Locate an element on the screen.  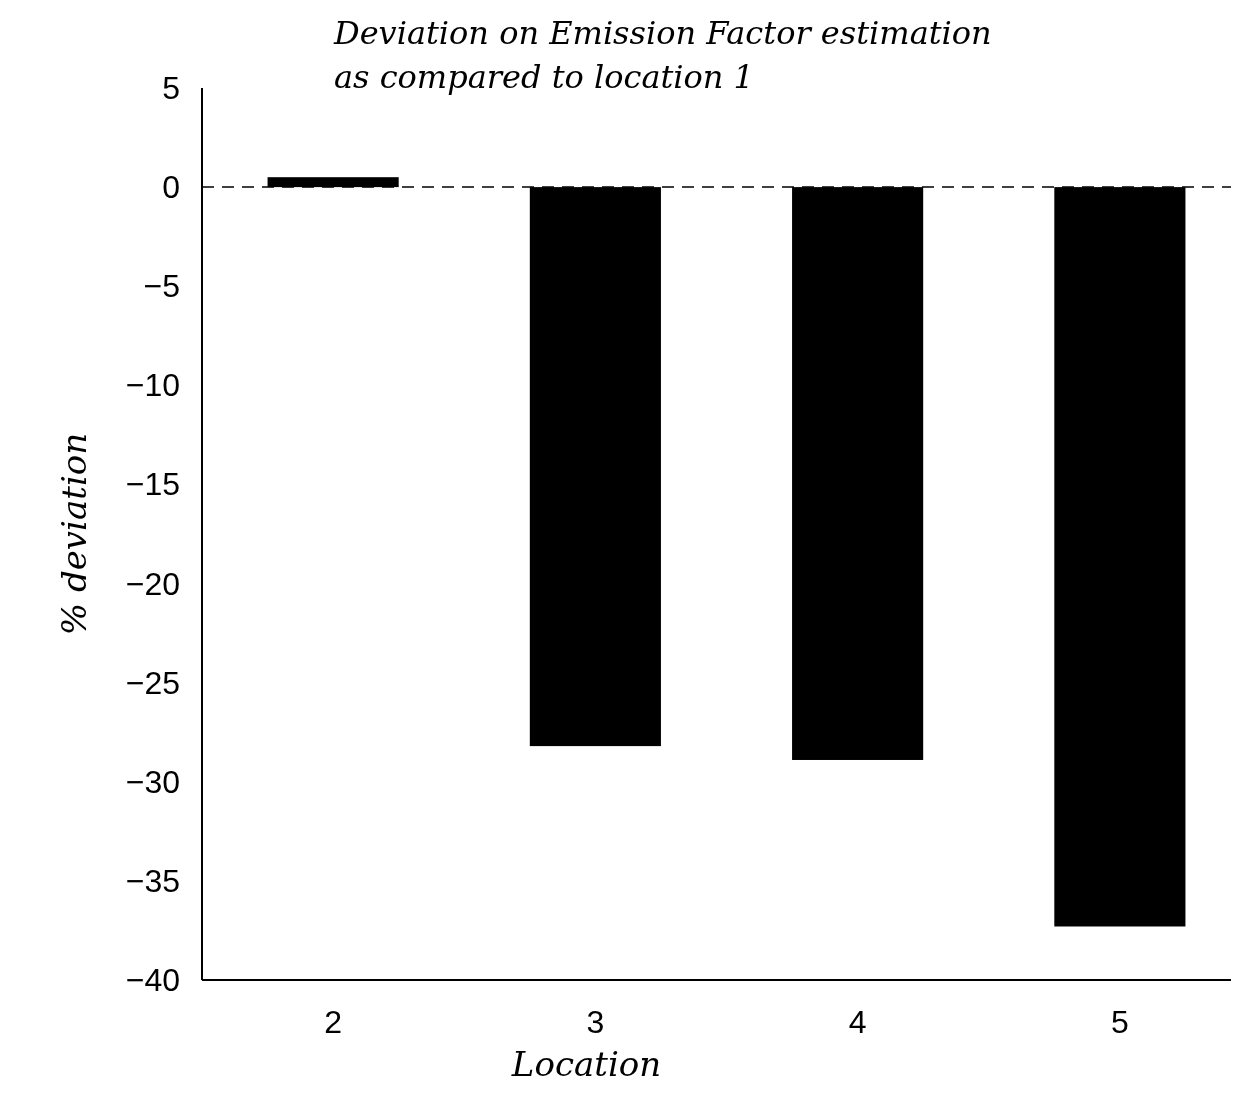
y-tick-label: 5 is located at coordinates (171, 88).